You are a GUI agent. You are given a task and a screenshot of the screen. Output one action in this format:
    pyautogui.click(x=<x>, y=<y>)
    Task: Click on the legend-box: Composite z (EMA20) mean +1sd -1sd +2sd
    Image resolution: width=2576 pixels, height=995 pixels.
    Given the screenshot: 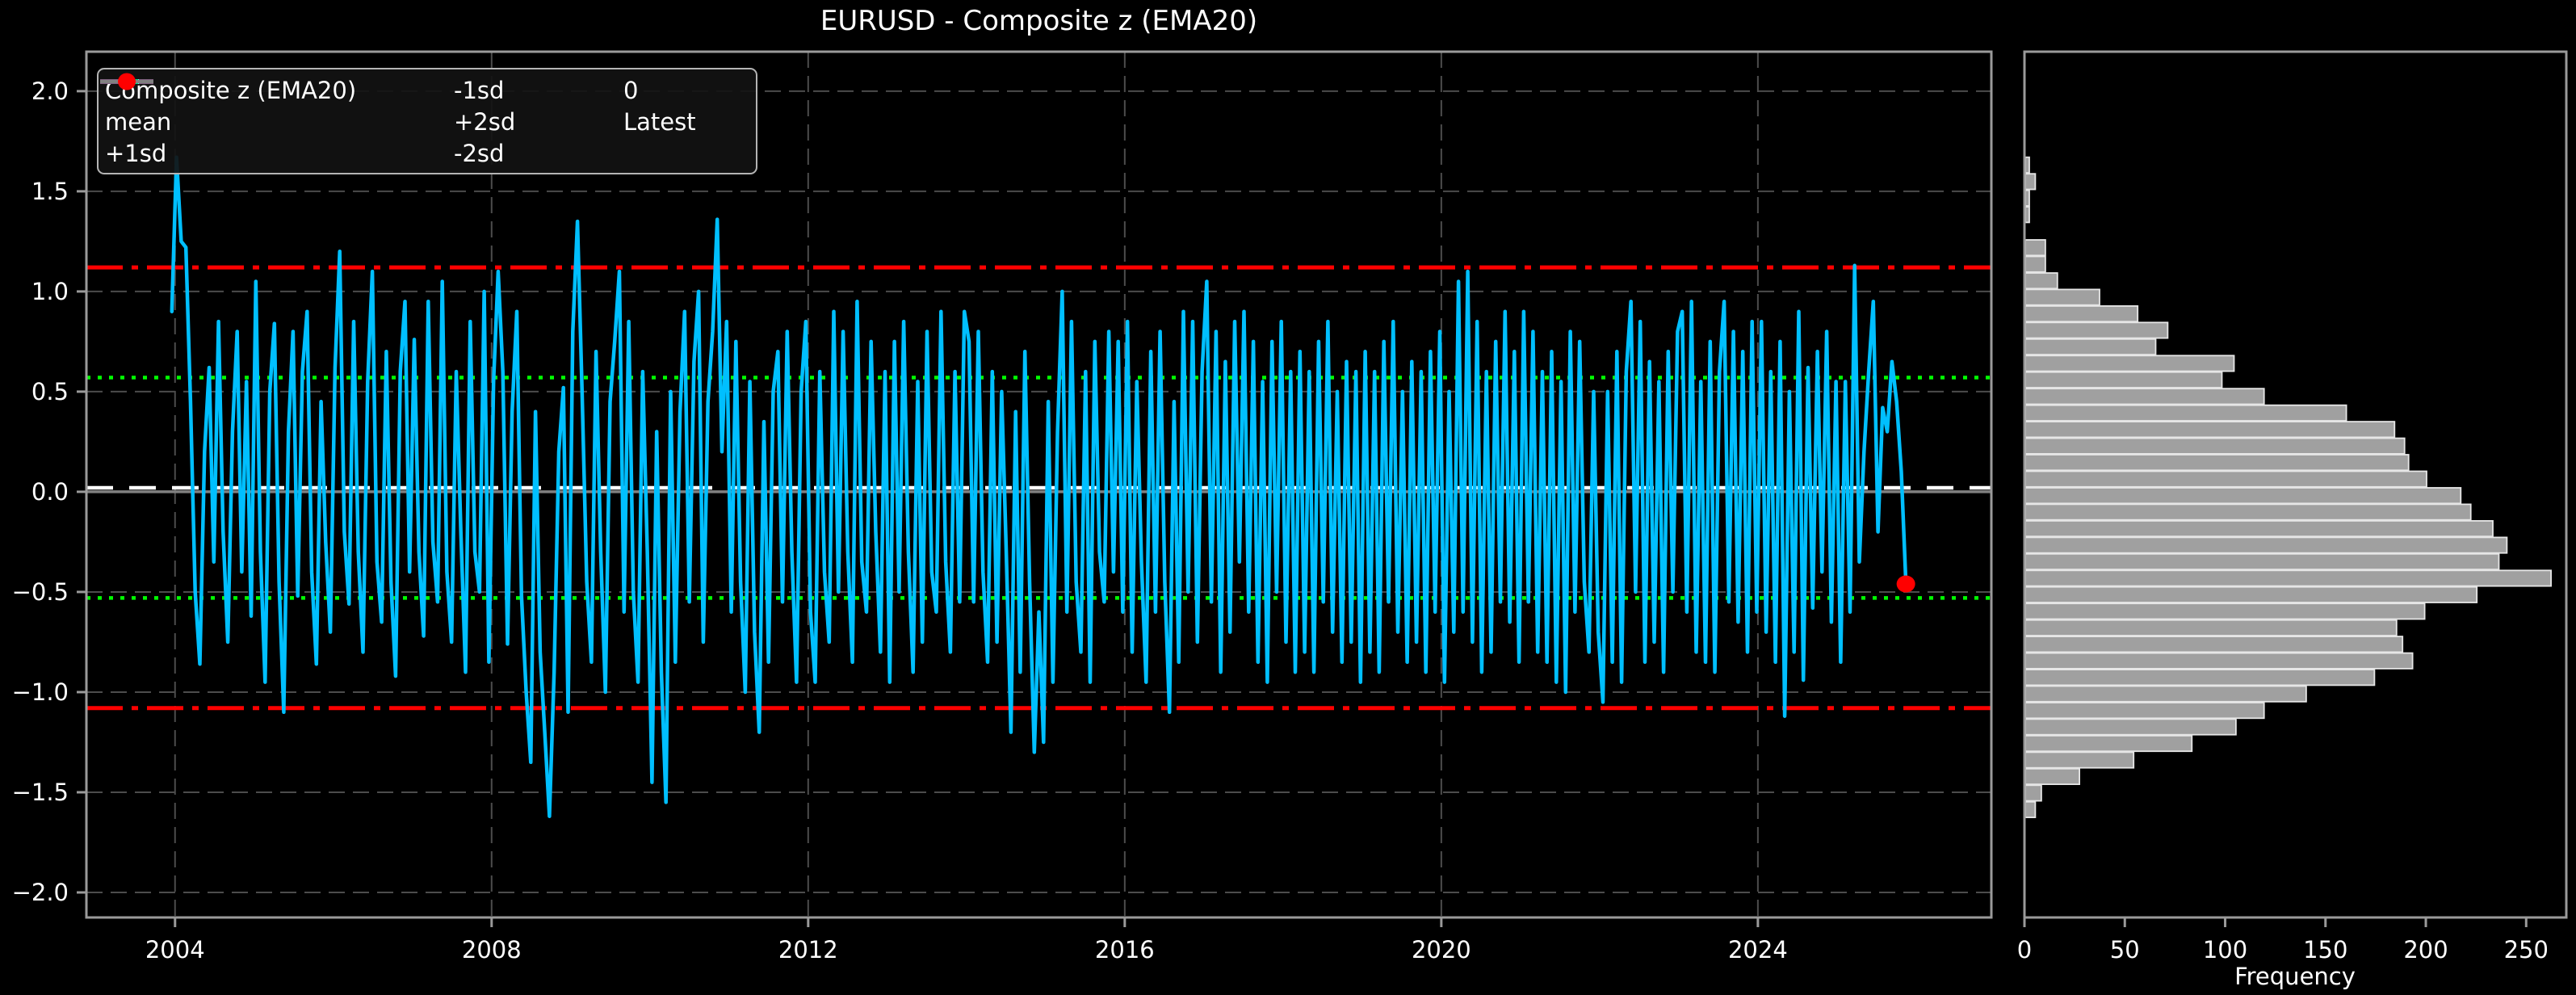 What is the action you would take?
    pyautogui.click(x=427, y=121)
    